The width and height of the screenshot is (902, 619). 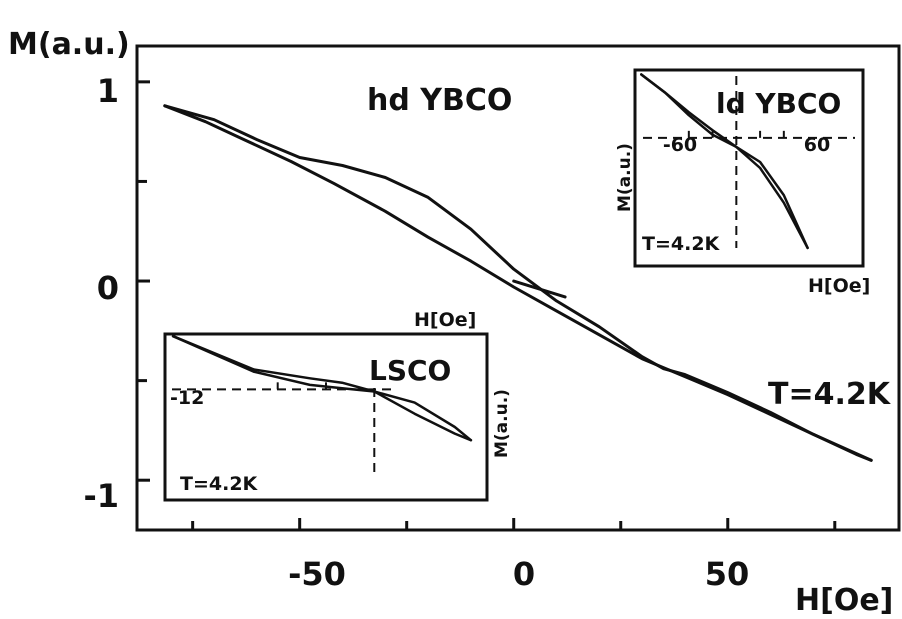 What do you see at coordinates (625, 177) in the screenshot?
I see `inset-ld-y-axis-label: M(a.u.)` at bounding box center [625, 177].